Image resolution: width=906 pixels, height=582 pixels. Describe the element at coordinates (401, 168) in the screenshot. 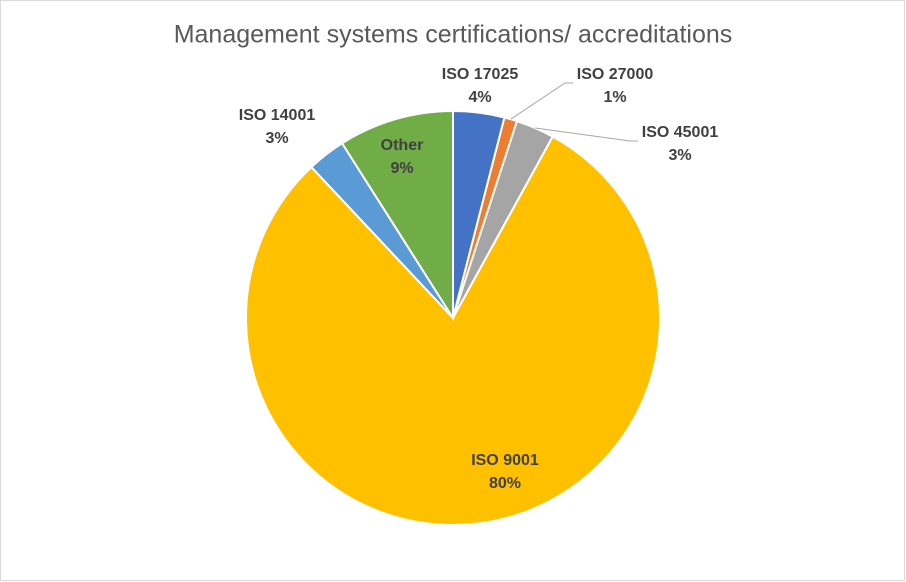

I see `slice-value-label: 9%` at that location.